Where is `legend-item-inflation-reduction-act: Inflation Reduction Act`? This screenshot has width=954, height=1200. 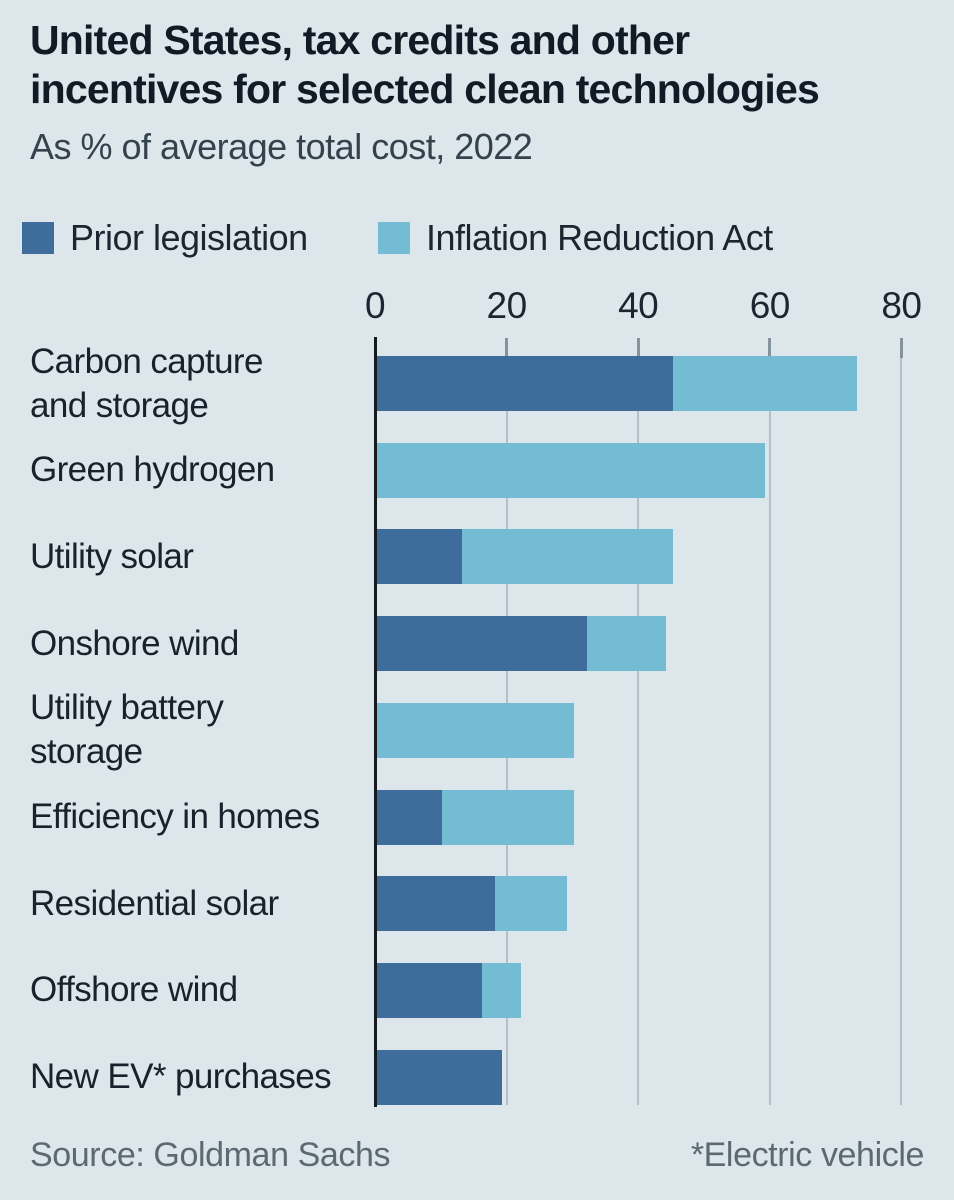 legend-item-inflation-reduction-act: Inflation Reduction Act is located at coordinates (575, 237).